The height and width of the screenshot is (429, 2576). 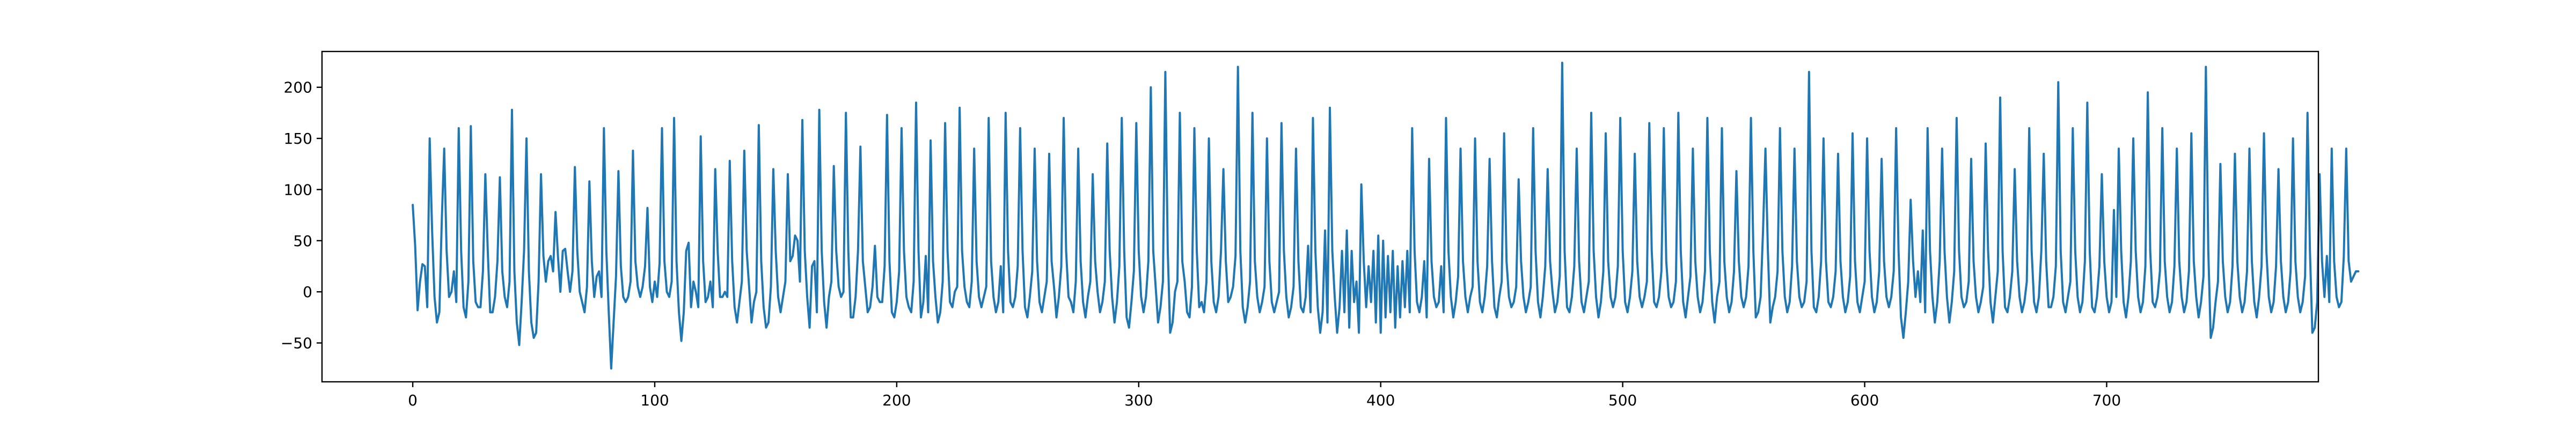 I want to click on y-axis: −50 0 50 100 150 200, so click(x=301, y=215).